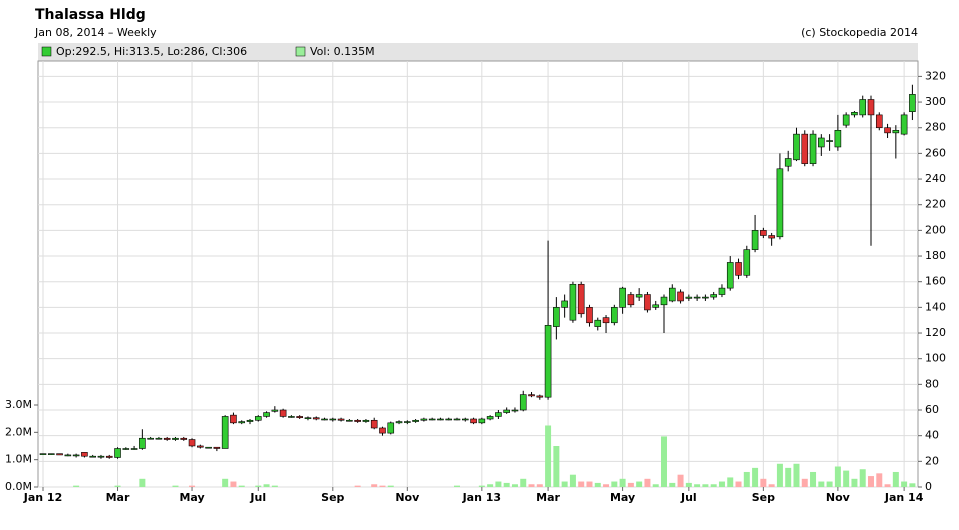  I want to click on y2-tick-label: 1.0M, so click(18, 459).